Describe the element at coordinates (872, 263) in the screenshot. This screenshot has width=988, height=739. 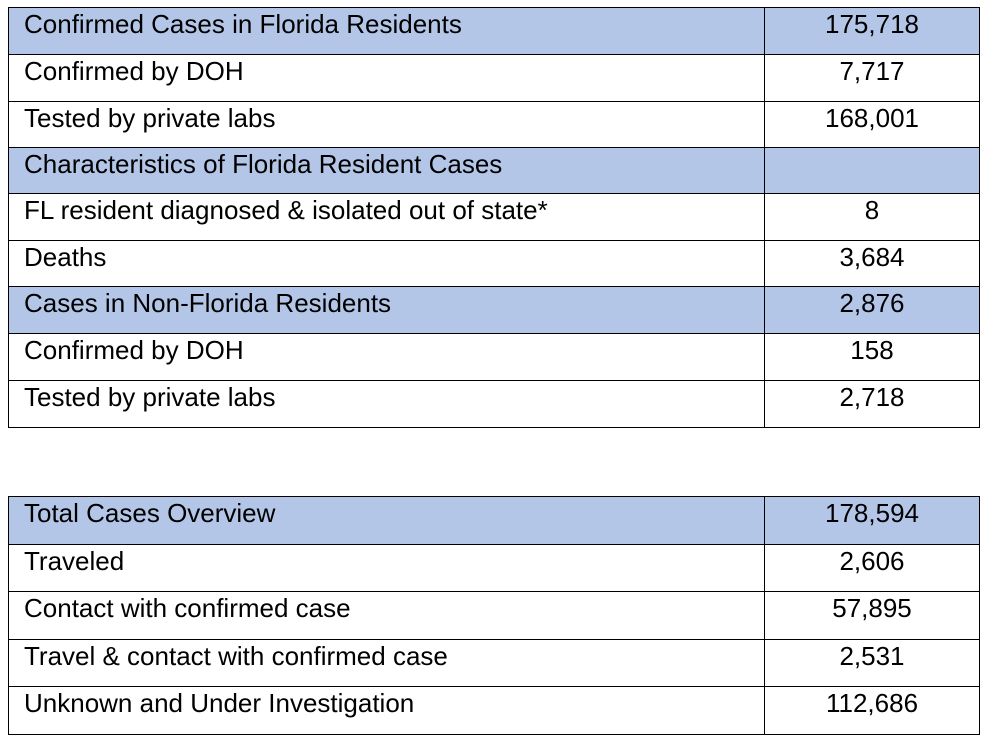
I see `row-value: 3,684` at that location.